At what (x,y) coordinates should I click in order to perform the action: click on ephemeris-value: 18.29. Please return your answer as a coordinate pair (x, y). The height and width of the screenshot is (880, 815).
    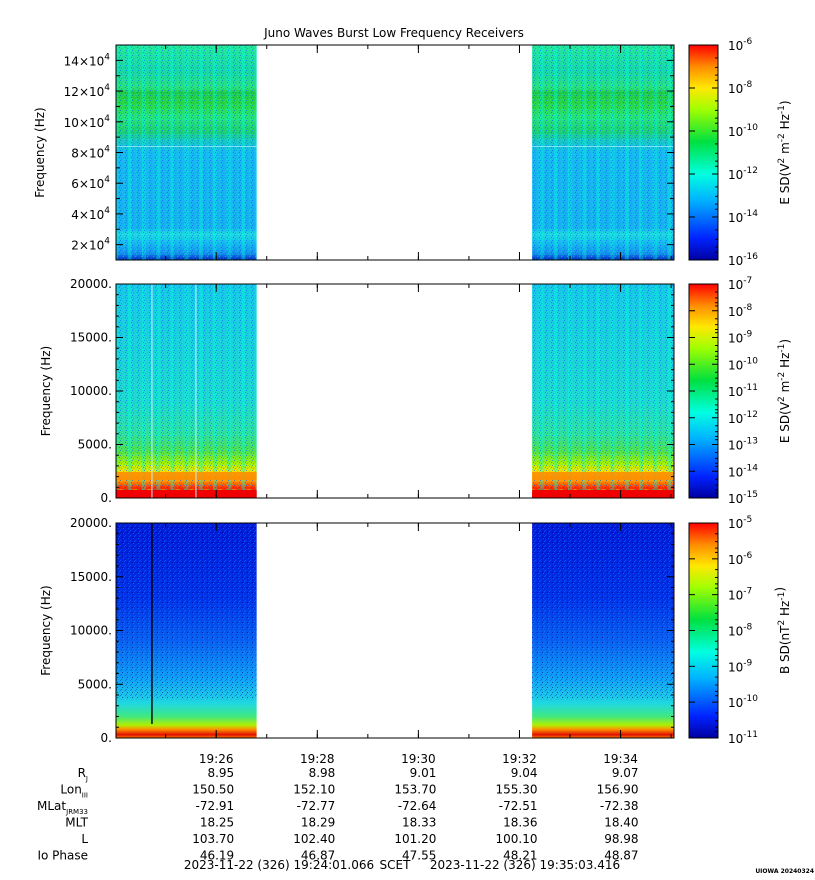
    Looking at the image, I should click on (318, 823).